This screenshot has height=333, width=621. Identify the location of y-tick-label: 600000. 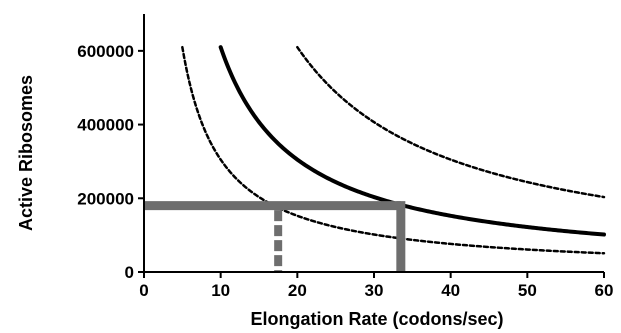
(105, 51).